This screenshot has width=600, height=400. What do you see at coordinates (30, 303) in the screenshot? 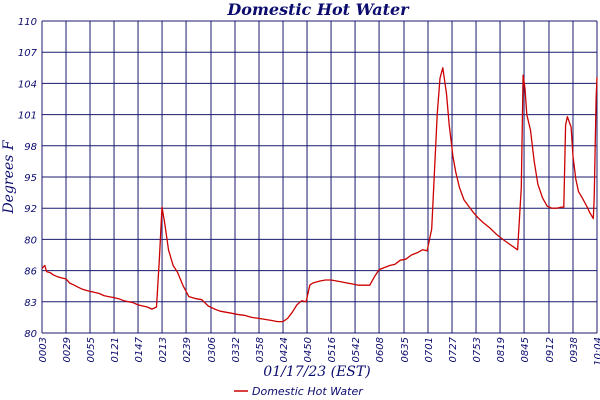
I see `y-tick-label: 83` at bounding box center [30, 303].